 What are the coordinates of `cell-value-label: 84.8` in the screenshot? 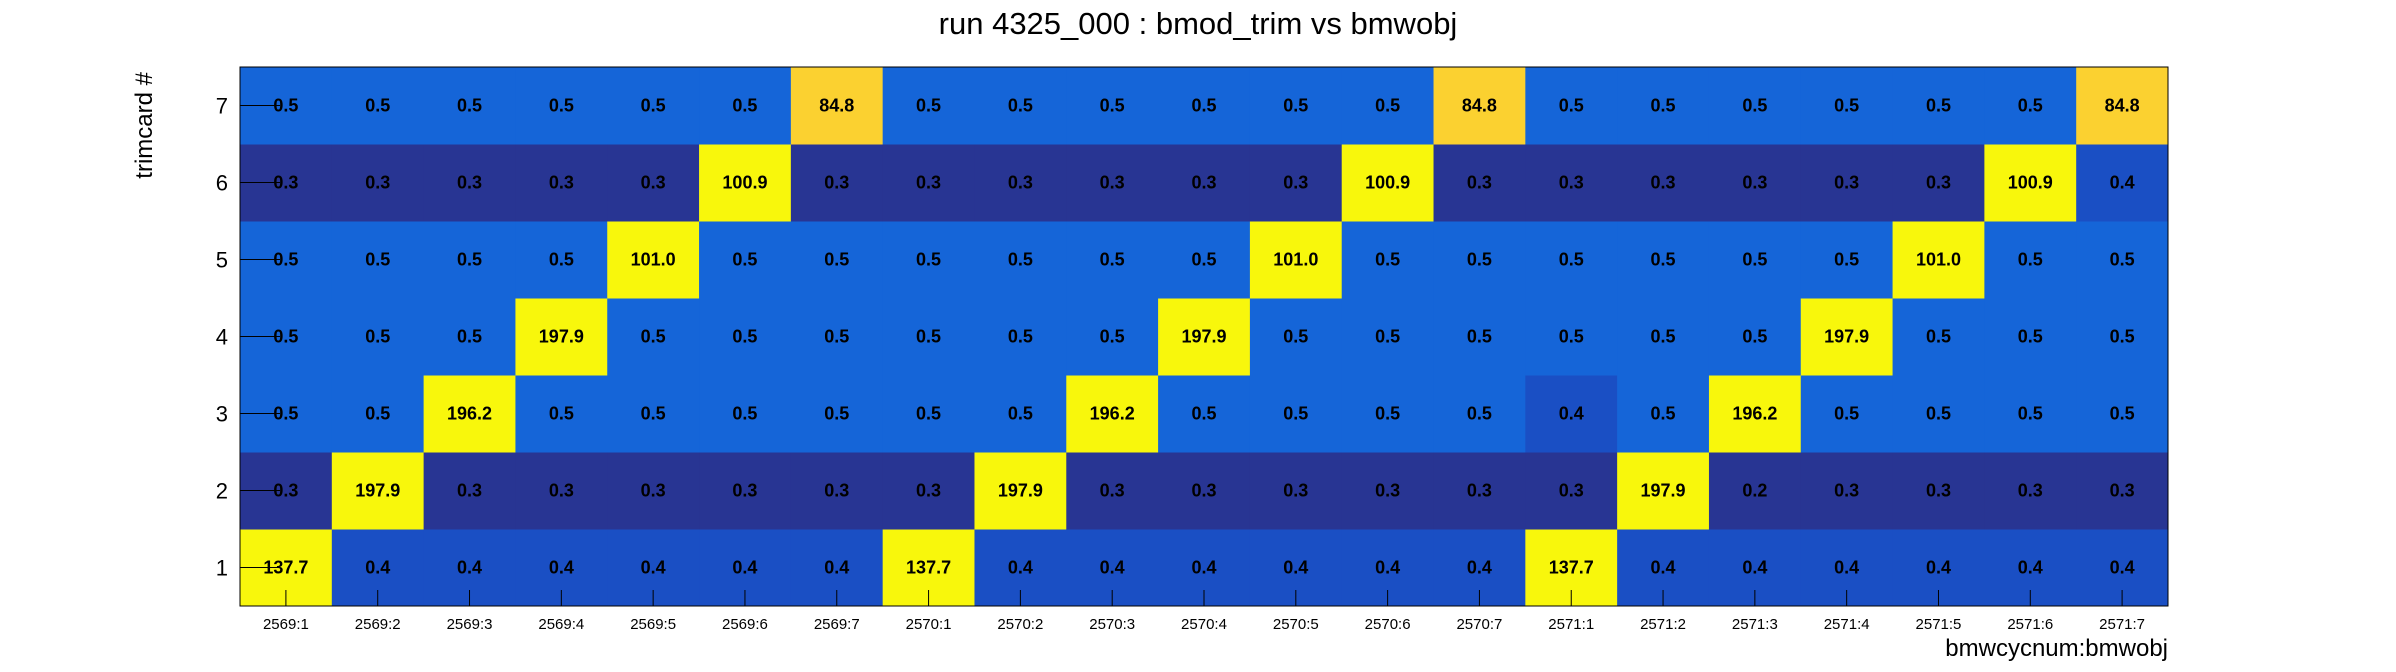 It's located at (836, 106).